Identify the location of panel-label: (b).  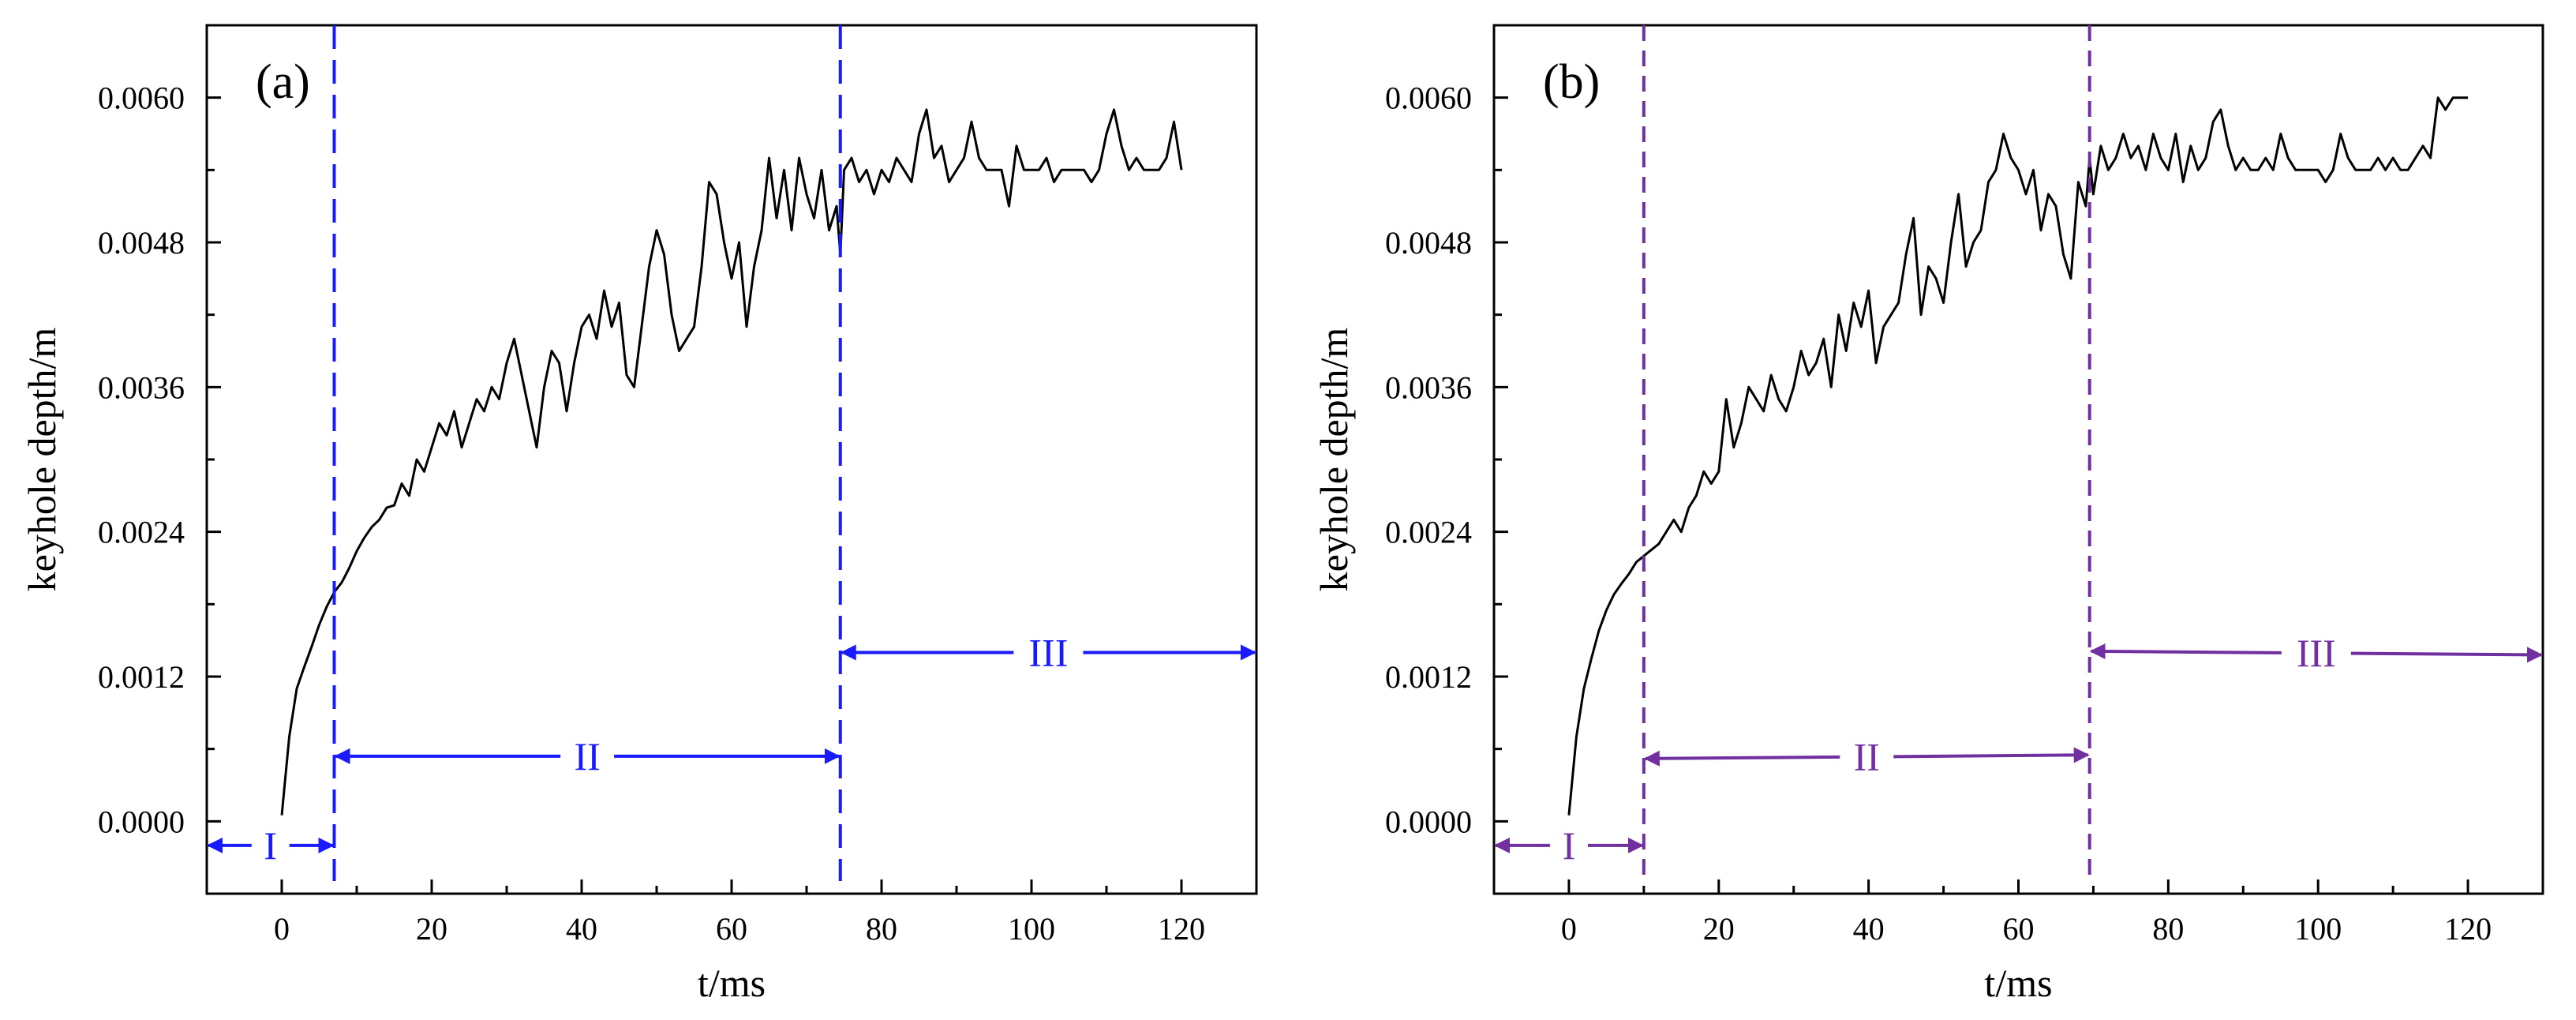
(1571, 82).